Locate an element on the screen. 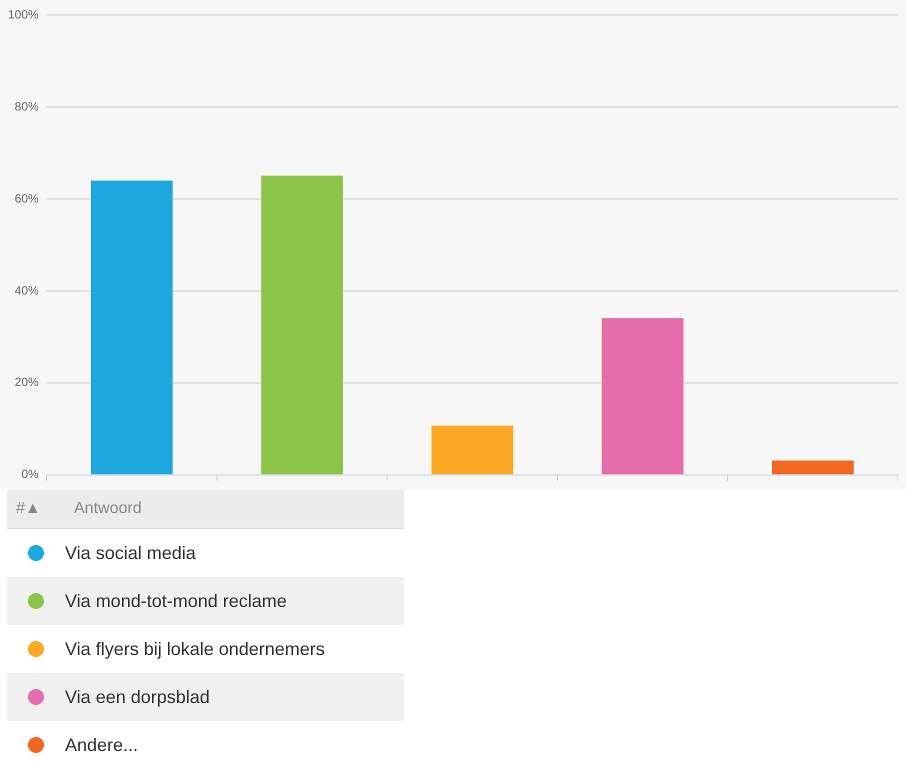  legend-title: Antwoord is located at coordinates (108, 509).